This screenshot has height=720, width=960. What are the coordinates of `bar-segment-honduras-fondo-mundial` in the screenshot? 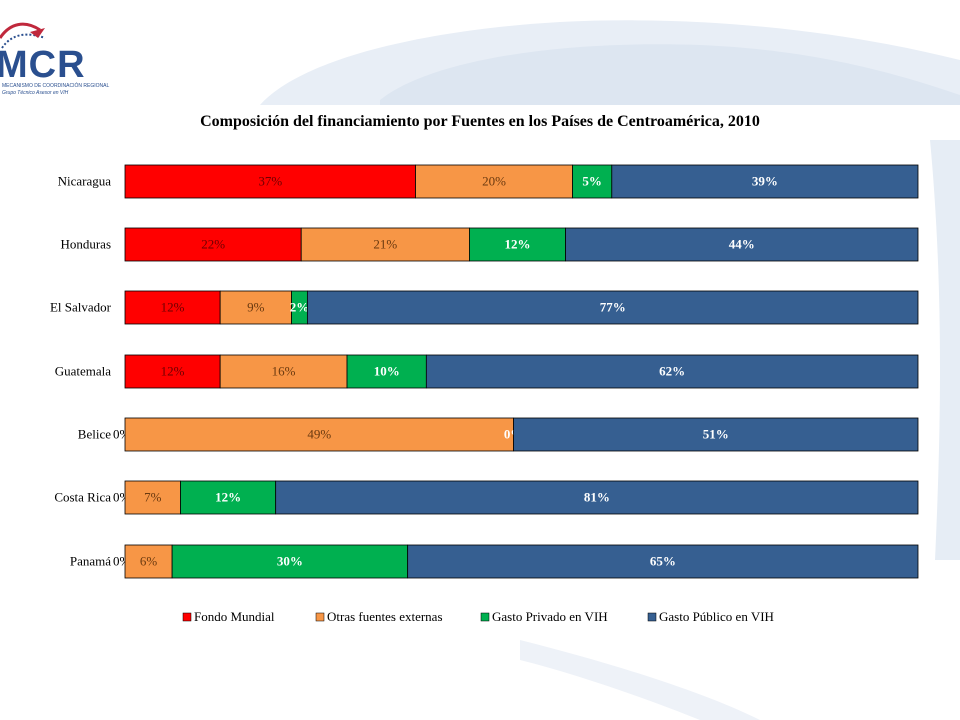 It's located at (213, 244).